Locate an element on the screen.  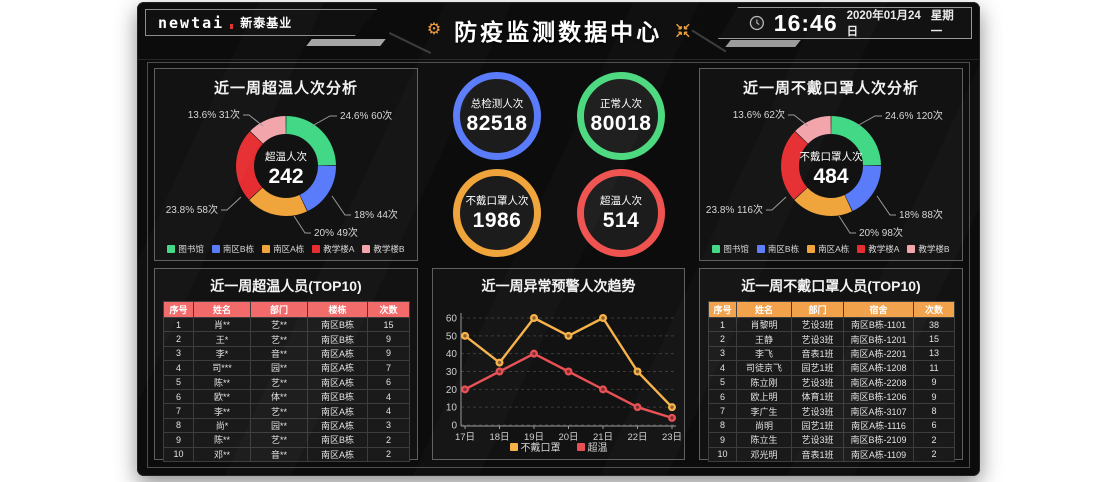
table-cell: 艺设3班 is located at coordinates (817, 440).